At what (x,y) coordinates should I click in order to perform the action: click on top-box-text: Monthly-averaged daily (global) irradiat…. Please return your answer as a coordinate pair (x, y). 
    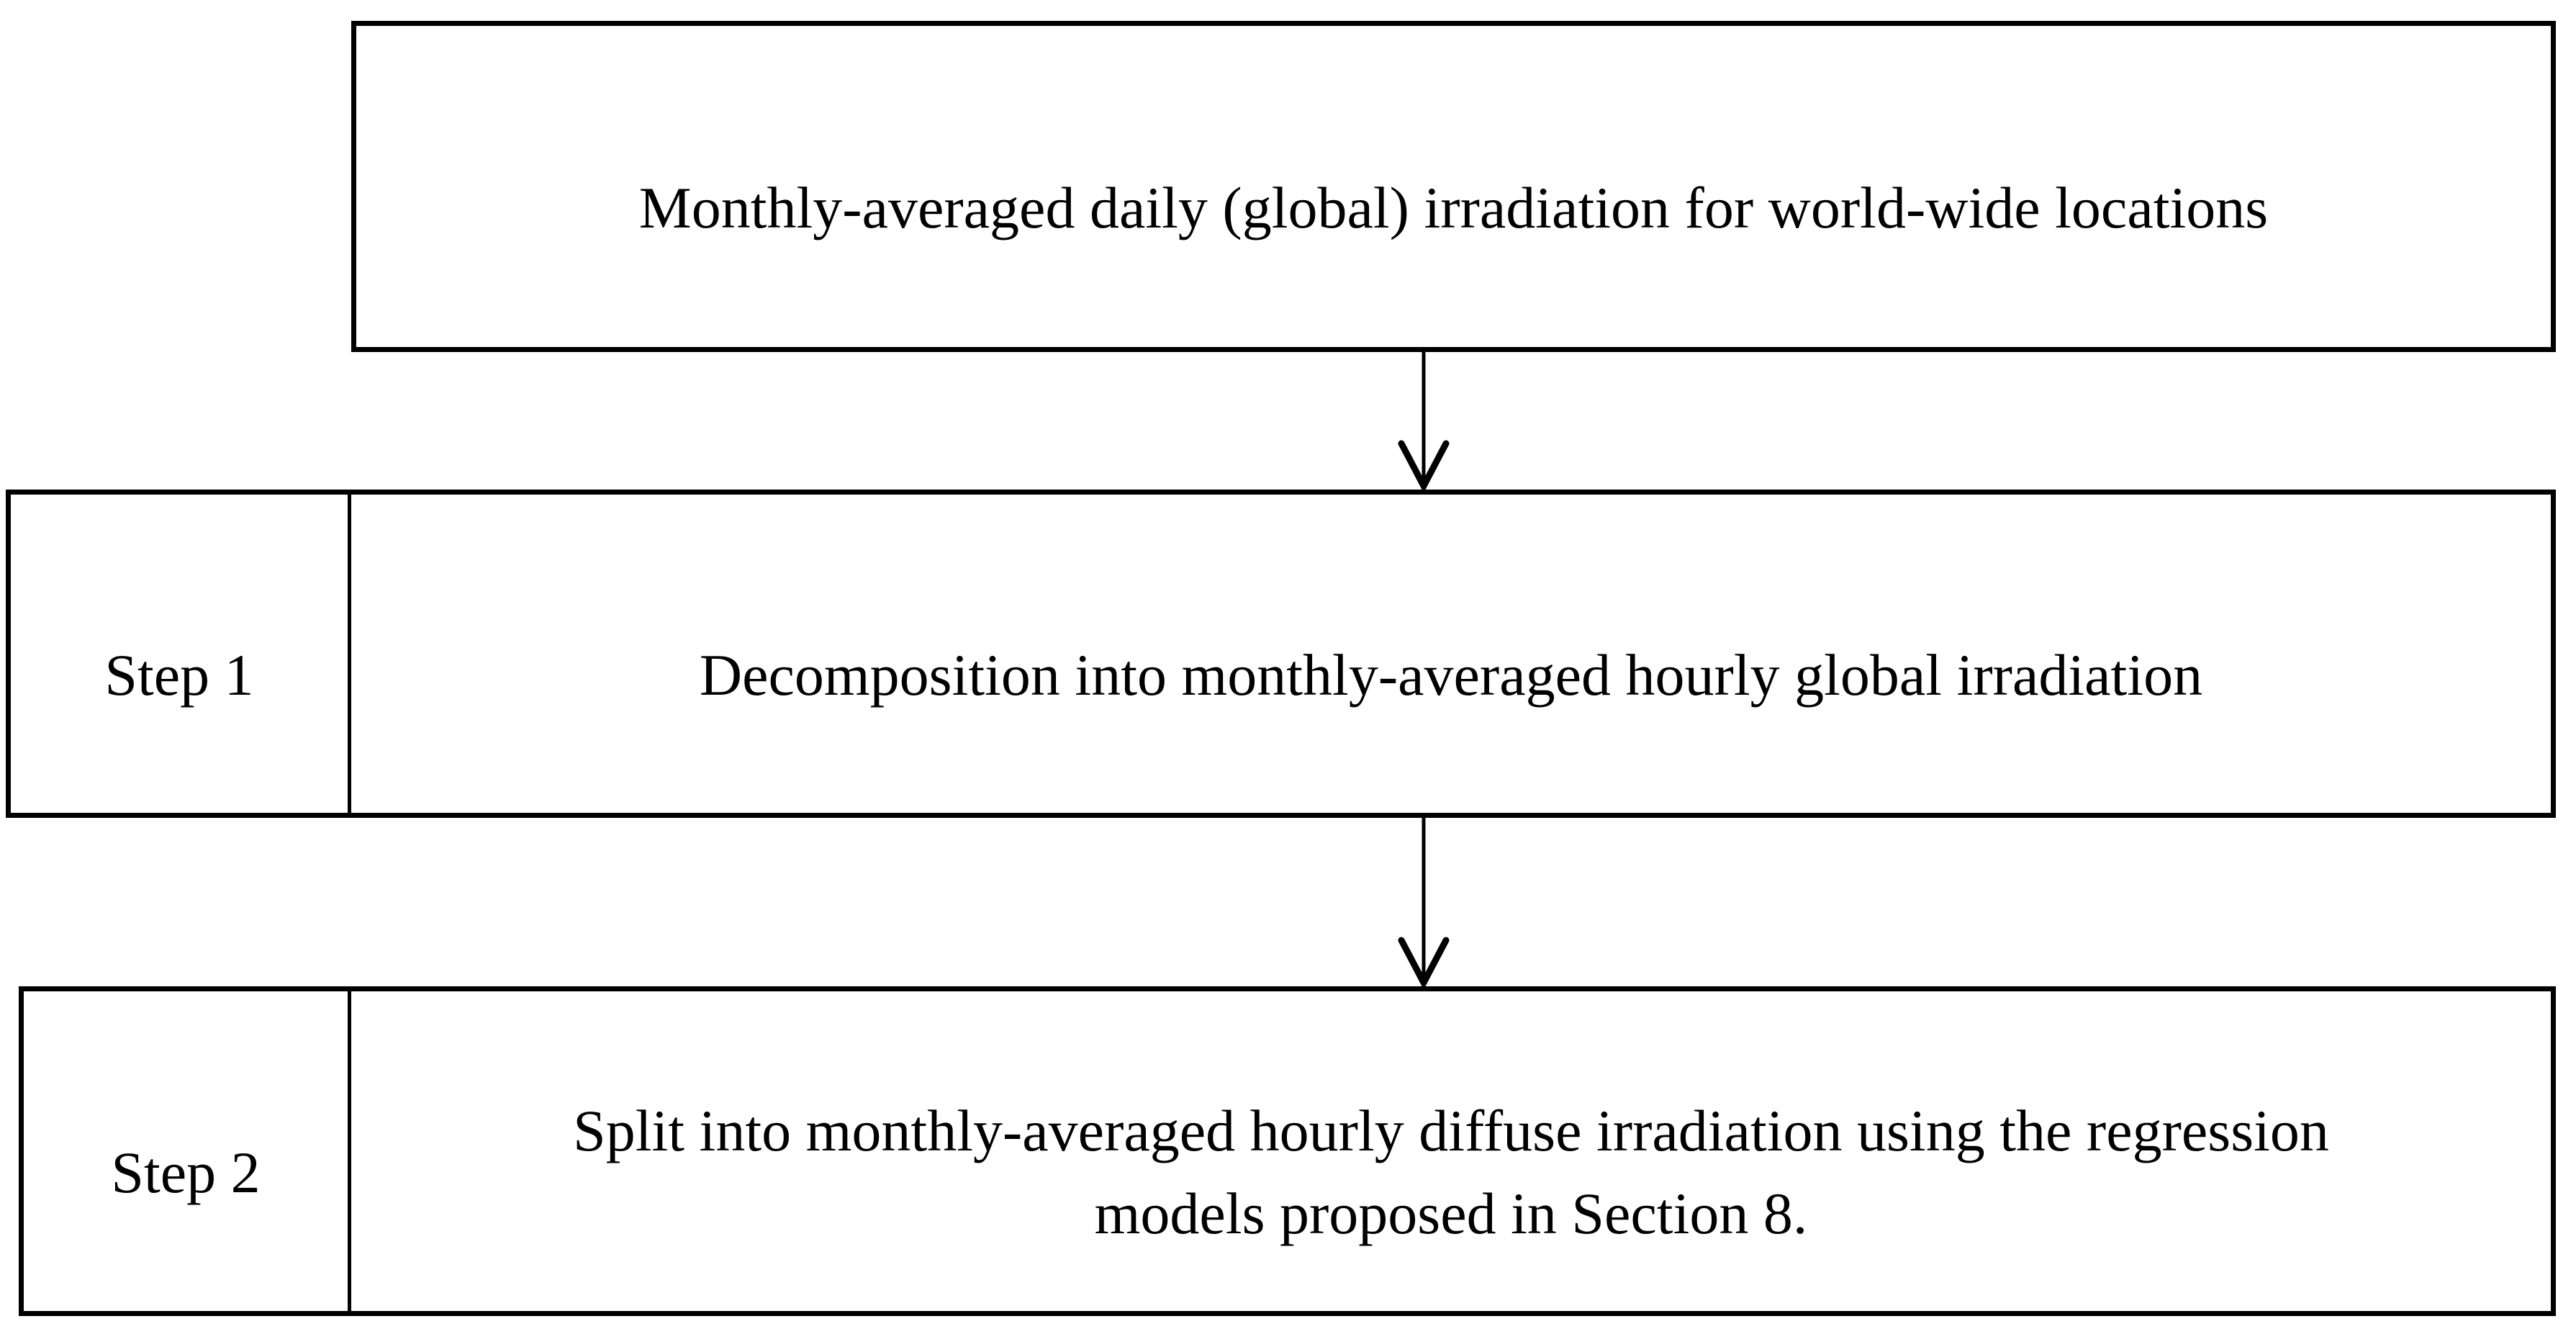
    Looking at the image, I should click on (1454, 207).